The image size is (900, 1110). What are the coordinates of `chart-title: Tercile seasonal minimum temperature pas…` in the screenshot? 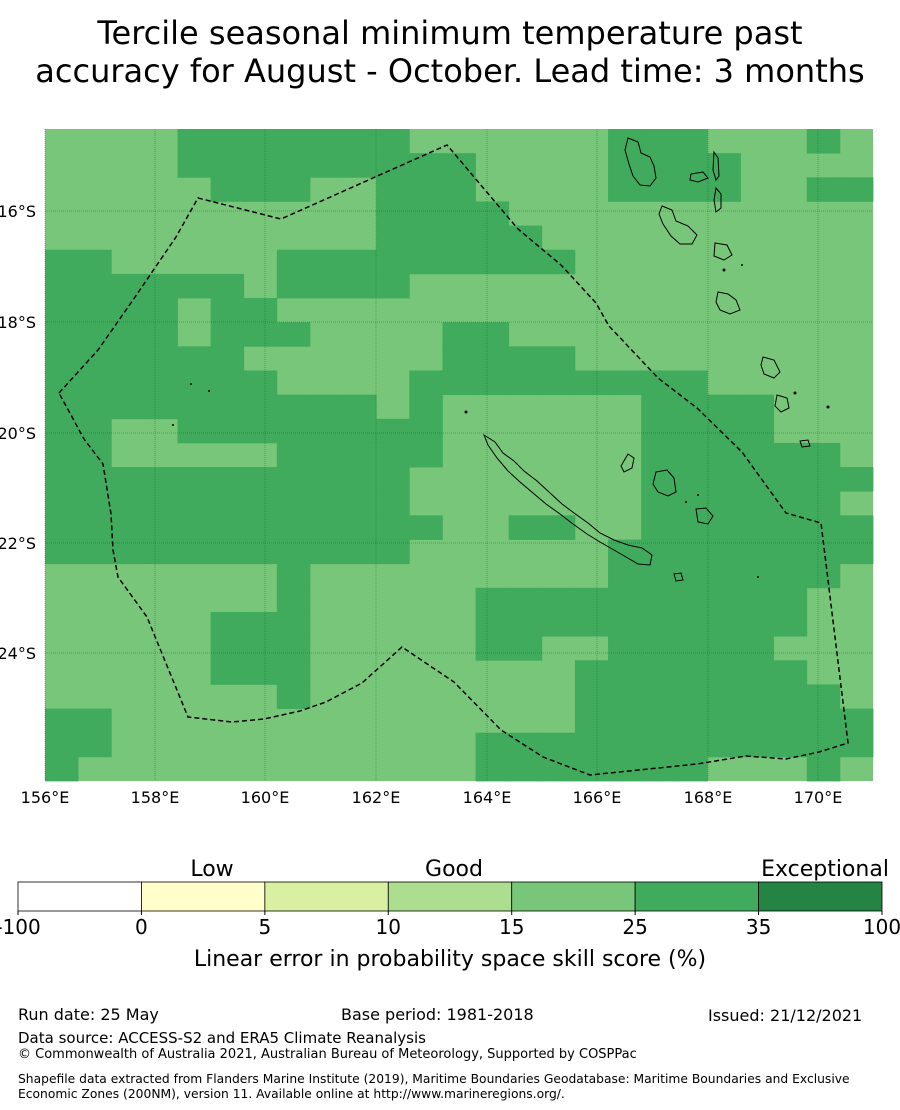 It's located at (450, 52).